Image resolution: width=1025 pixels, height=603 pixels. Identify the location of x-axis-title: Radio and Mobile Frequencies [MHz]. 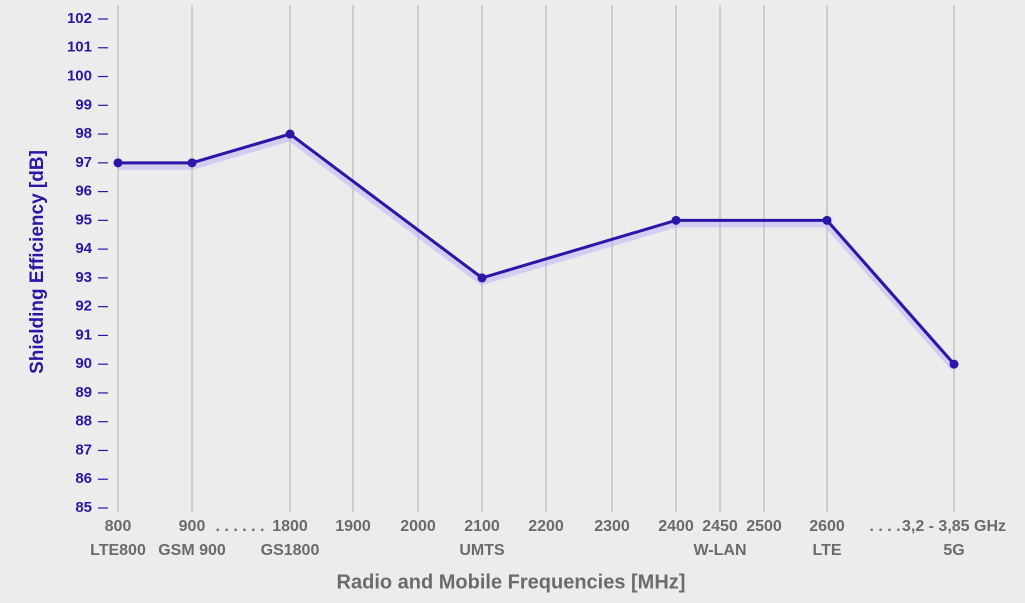
(511, 582).